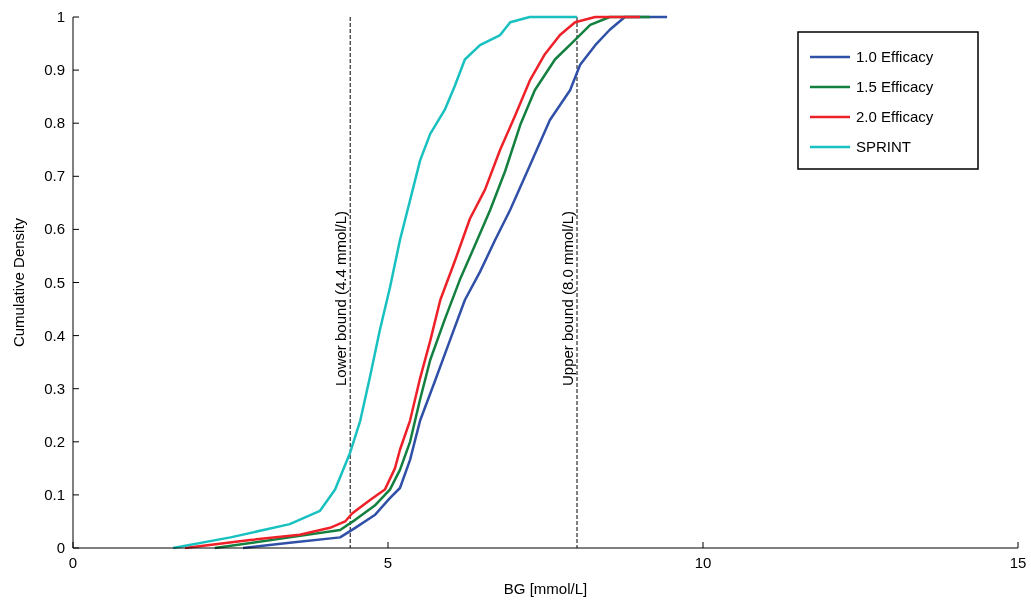 The width and height of the screenshot is (1031, 602). What do you see at coordinates (388, 562) in the screenshot?
I see `x-tick-label: 5` at bounding box center [388, 562].